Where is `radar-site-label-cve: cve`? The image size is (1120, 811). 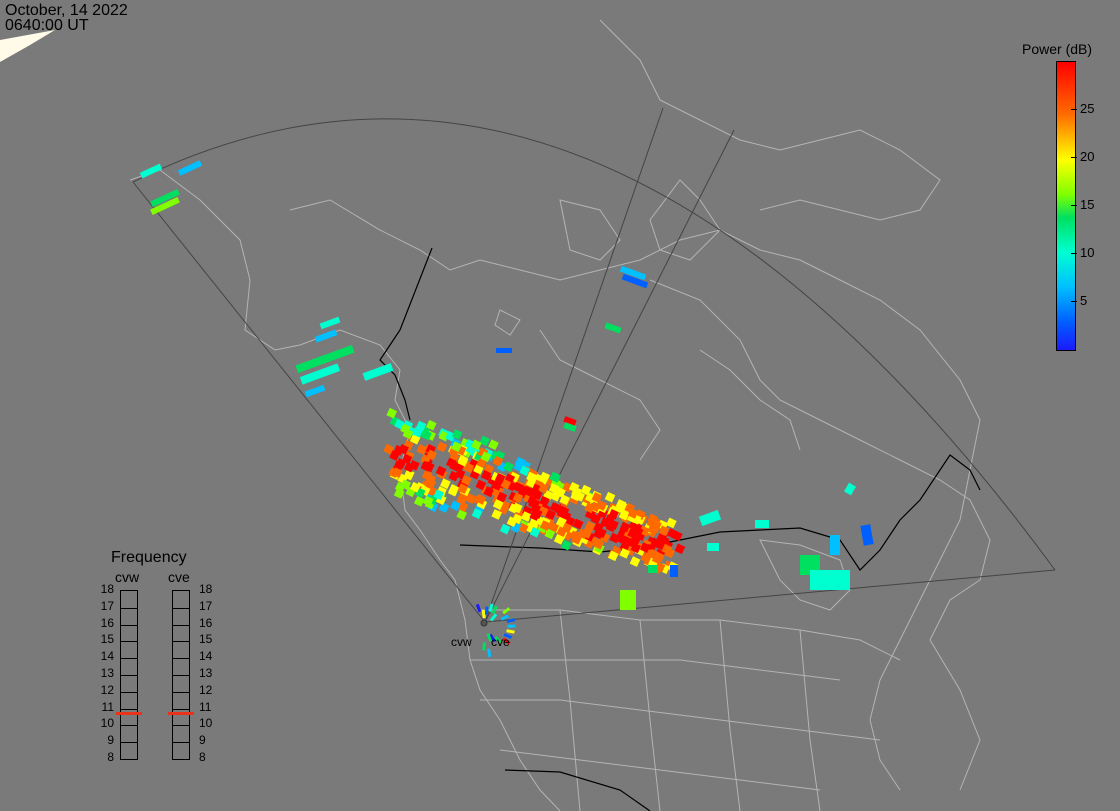
radar-site-label-cve: cve is located at coordinates (500, 642).